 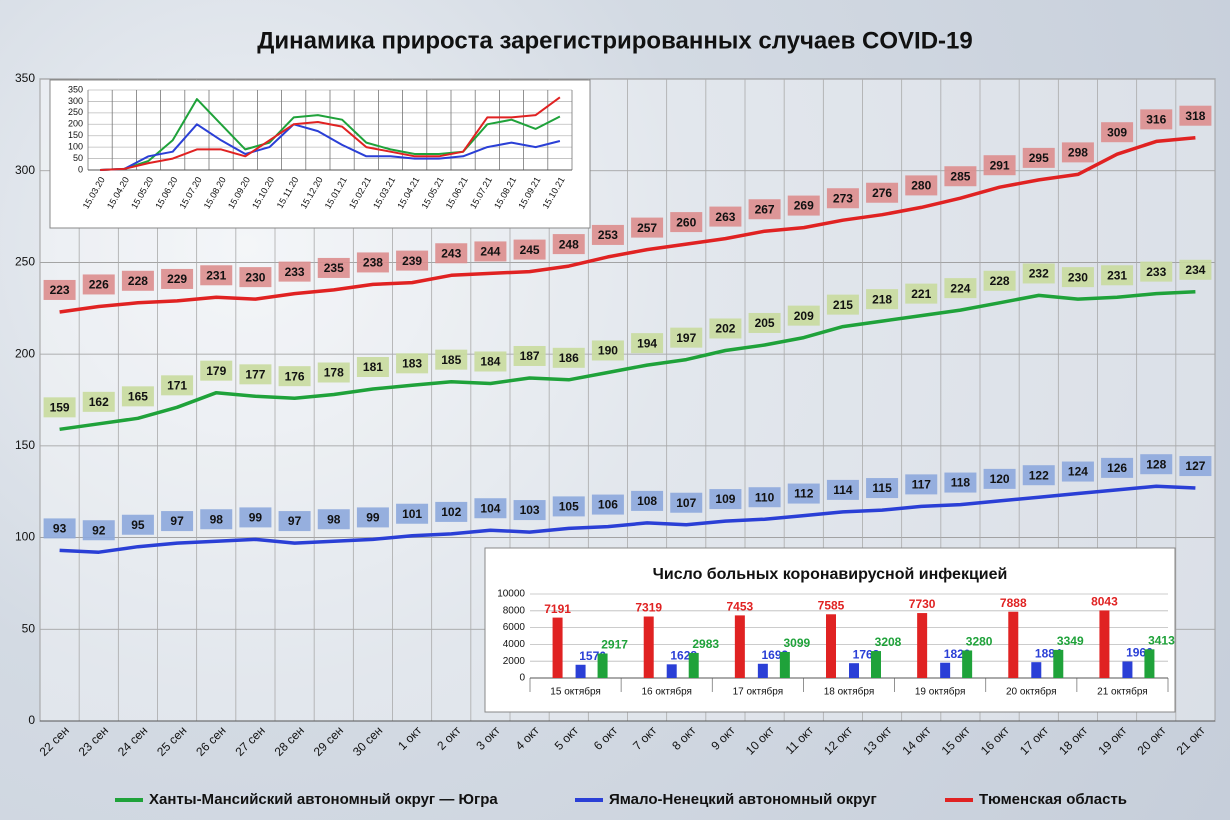 What do you see at coordinates (1156, 120) in the screenshot?
I see `value-label: 316` at bounding box center [1156, 120].